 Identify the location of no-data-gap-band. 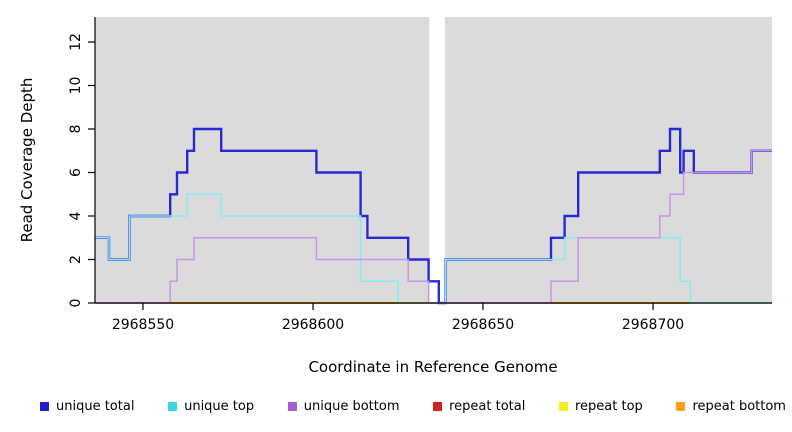
(437, 160).